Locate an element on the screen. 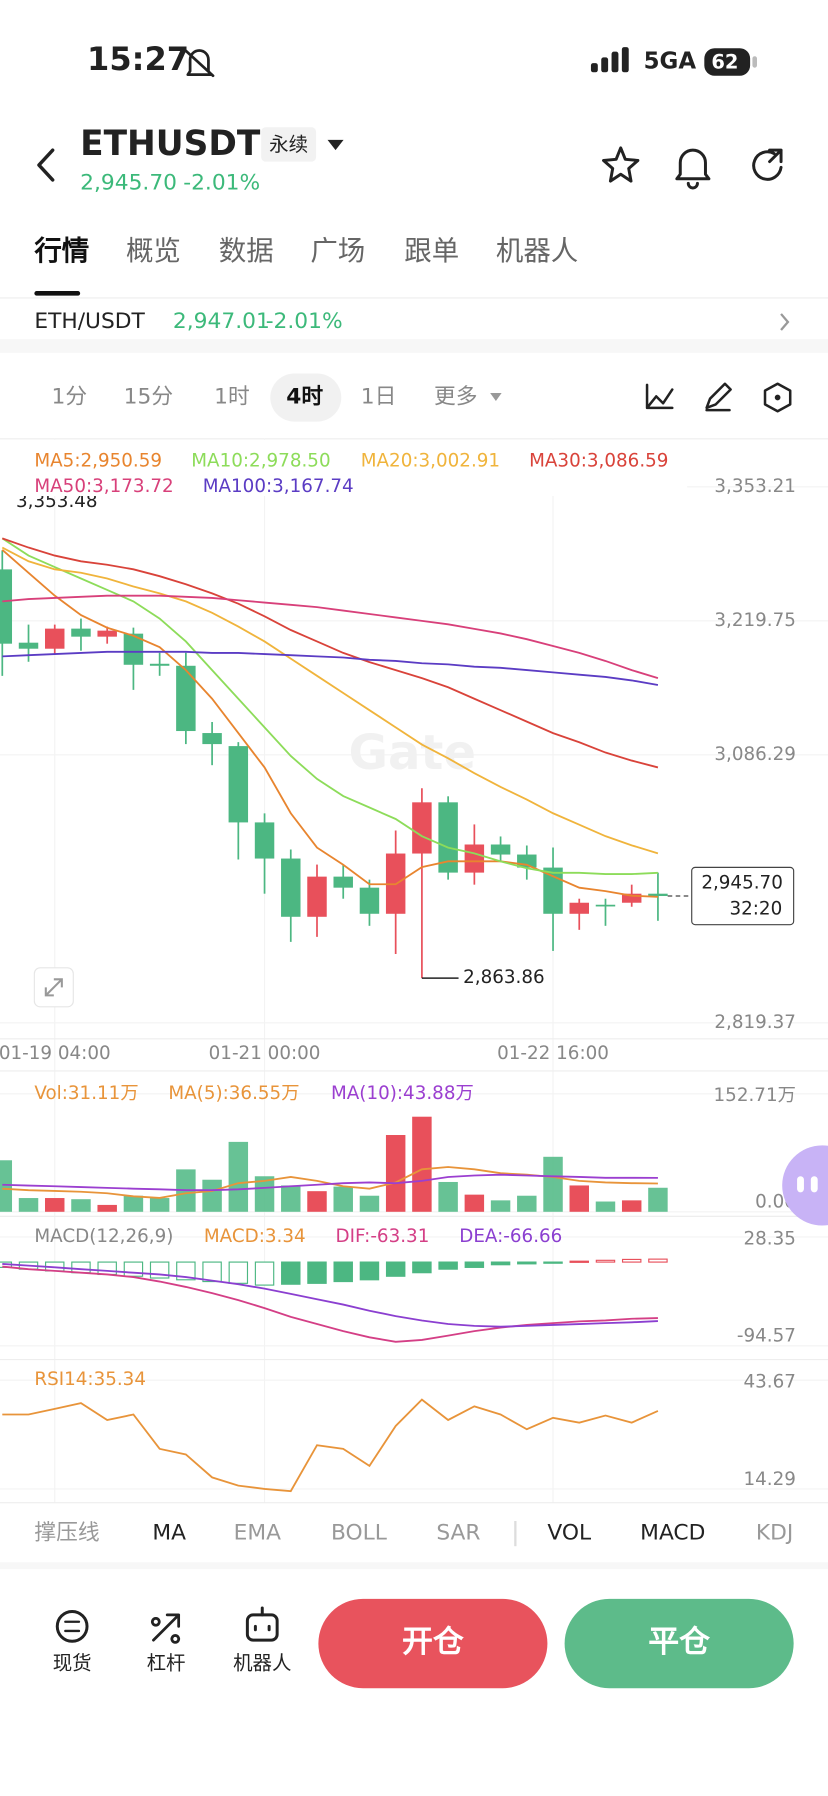 Image resolution: width=828 pixels, height=1796 pixels. link-label: 机器人 is located at coordinates (262, 1663).